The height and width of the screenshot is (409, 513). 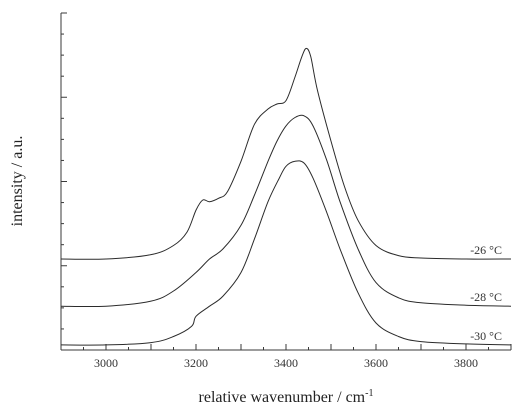 I want to click on series-labels: -26 °C -28 °C -30 °C, so click(x=486, y=293).